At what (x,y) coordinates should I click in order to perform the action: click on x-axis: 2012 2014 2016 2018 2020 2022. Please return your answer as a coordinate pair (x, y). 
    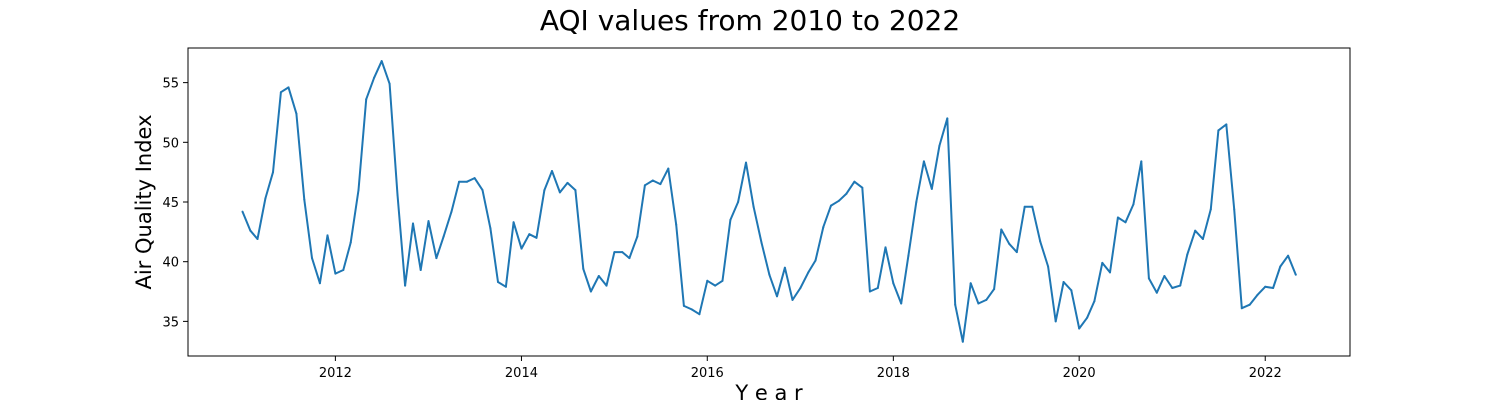
    Looking at the image, I should click on (800, 368).